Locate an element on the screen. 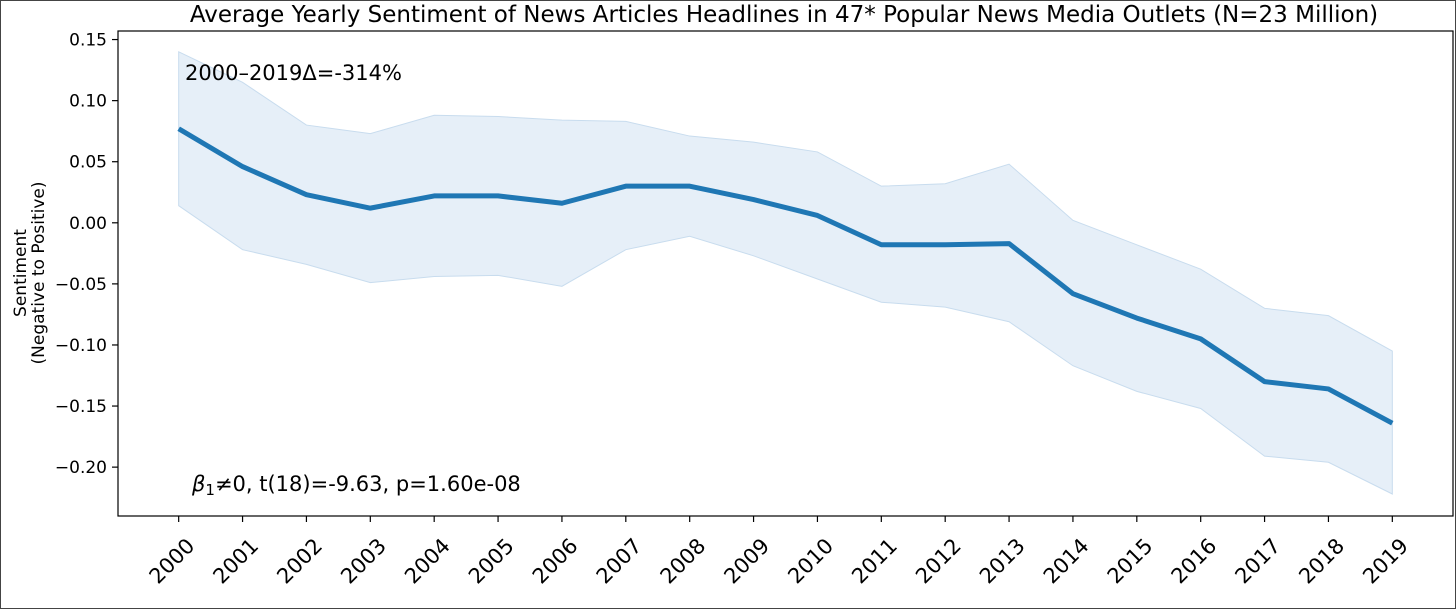  y-axis-label-line-1: Sentiment is located at coordinates (21, 273).